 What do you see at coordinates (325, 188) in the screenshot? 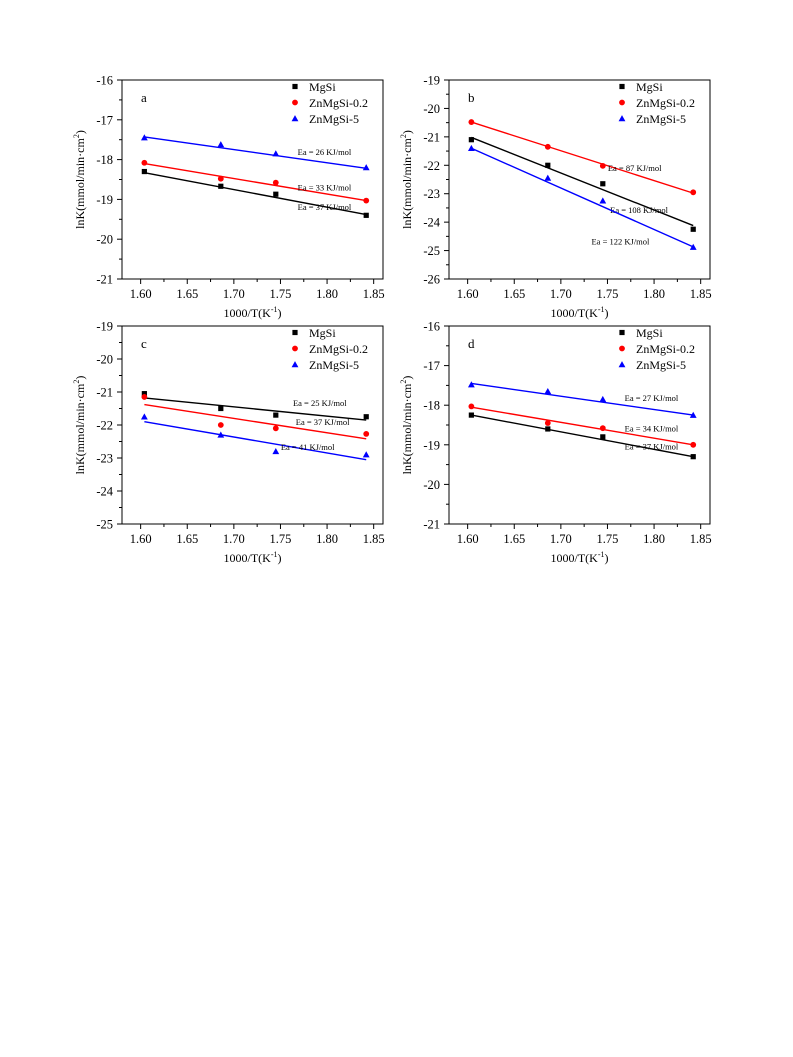
I see `ea-annotation: Ea = 33 KJ/mol` at bounding box center [325, 188].